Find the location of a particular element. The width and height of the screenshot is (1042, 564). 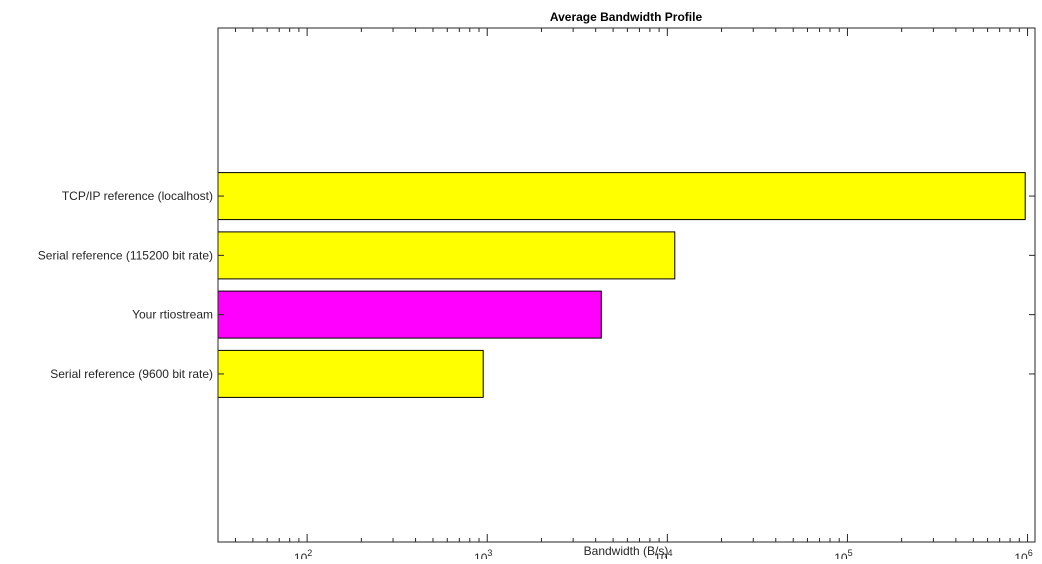

y-tick-label-0: TCP/IP reference (localhost) is located at coordinates (137, 196).